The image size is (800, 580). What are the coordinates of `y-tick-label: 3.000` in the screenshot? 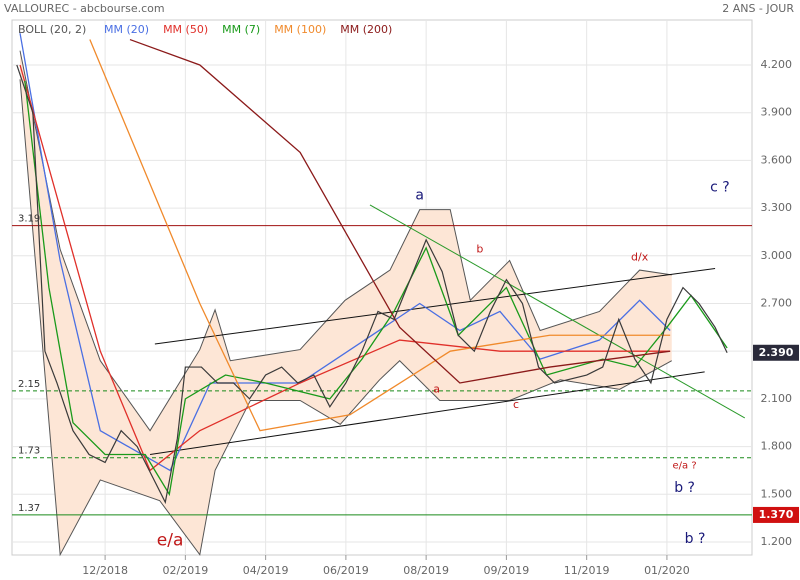 It's located at (777, 255).